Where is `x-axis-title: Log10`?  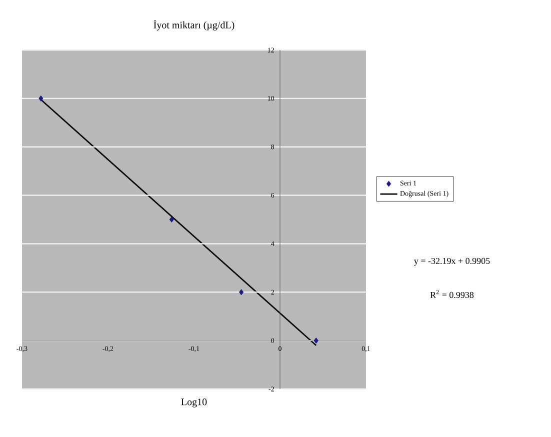
x-axis-title: Log10 is located at coordinates (194, 403).